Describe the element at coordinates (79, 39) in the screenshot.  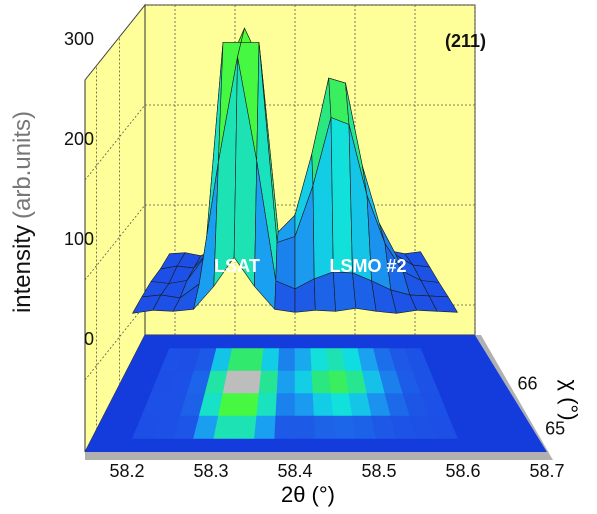
I see `z-tick-label: 300` at that location.